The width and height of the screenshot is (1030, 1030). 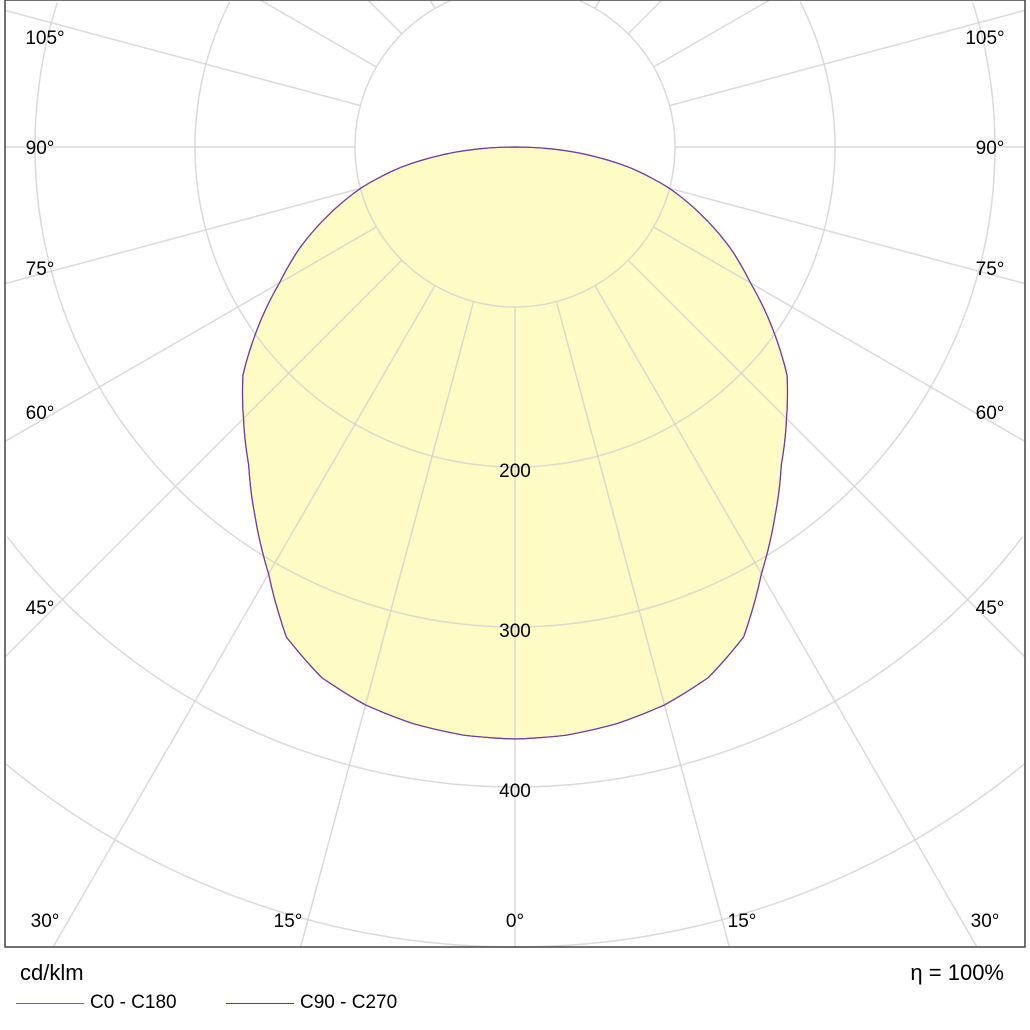 I want to click on efficiency-label: η = 100%, so click(x=957, y=972).